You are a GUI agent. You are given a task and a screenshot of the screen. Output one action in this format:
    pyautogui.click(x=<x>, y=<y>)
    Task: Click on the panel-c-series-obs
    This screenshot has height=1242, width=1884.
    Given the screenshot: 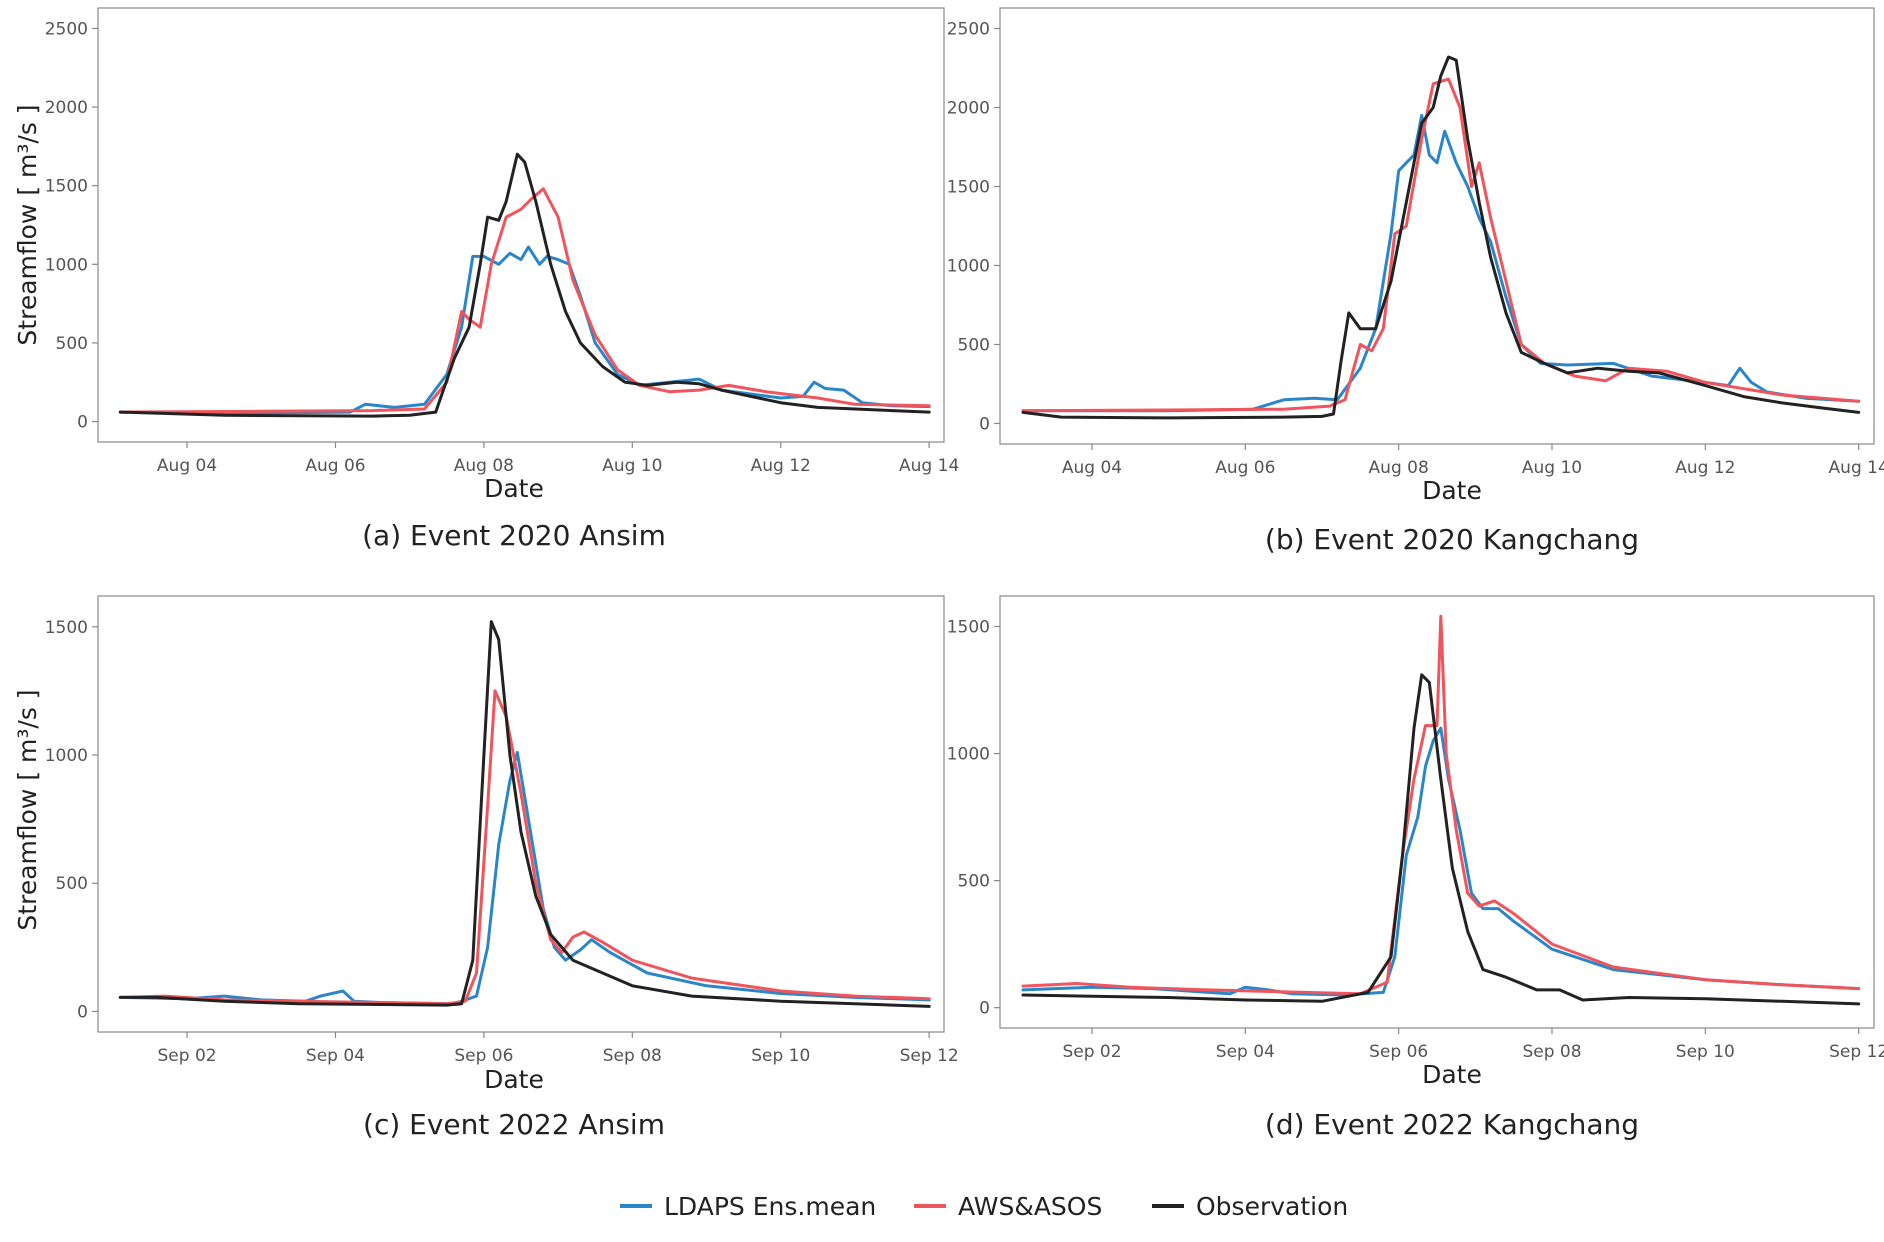 What is the action you would take?
    pyautogui.click(x=524, y=814)
    